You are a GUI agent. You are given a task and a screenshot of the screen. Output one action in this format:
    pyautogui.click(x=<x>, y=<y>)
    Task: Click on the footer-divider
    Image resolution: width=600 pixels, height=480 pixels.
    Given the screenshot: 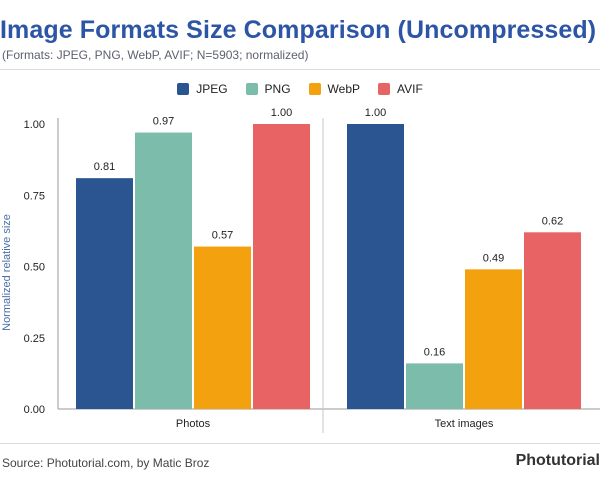 What is the action you would take?
    pyautogui.click(x=300, y=443)
    